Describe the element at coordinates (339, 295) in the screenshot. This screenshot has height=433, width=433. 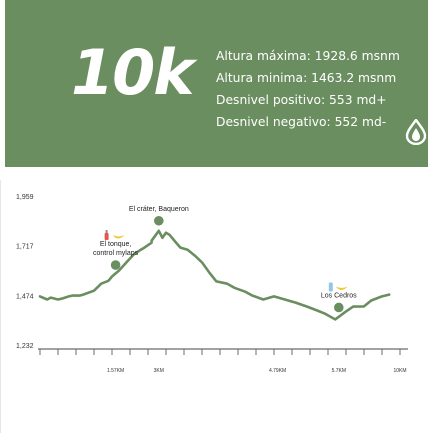
I see `poi-label: Los Cedros` at that location.